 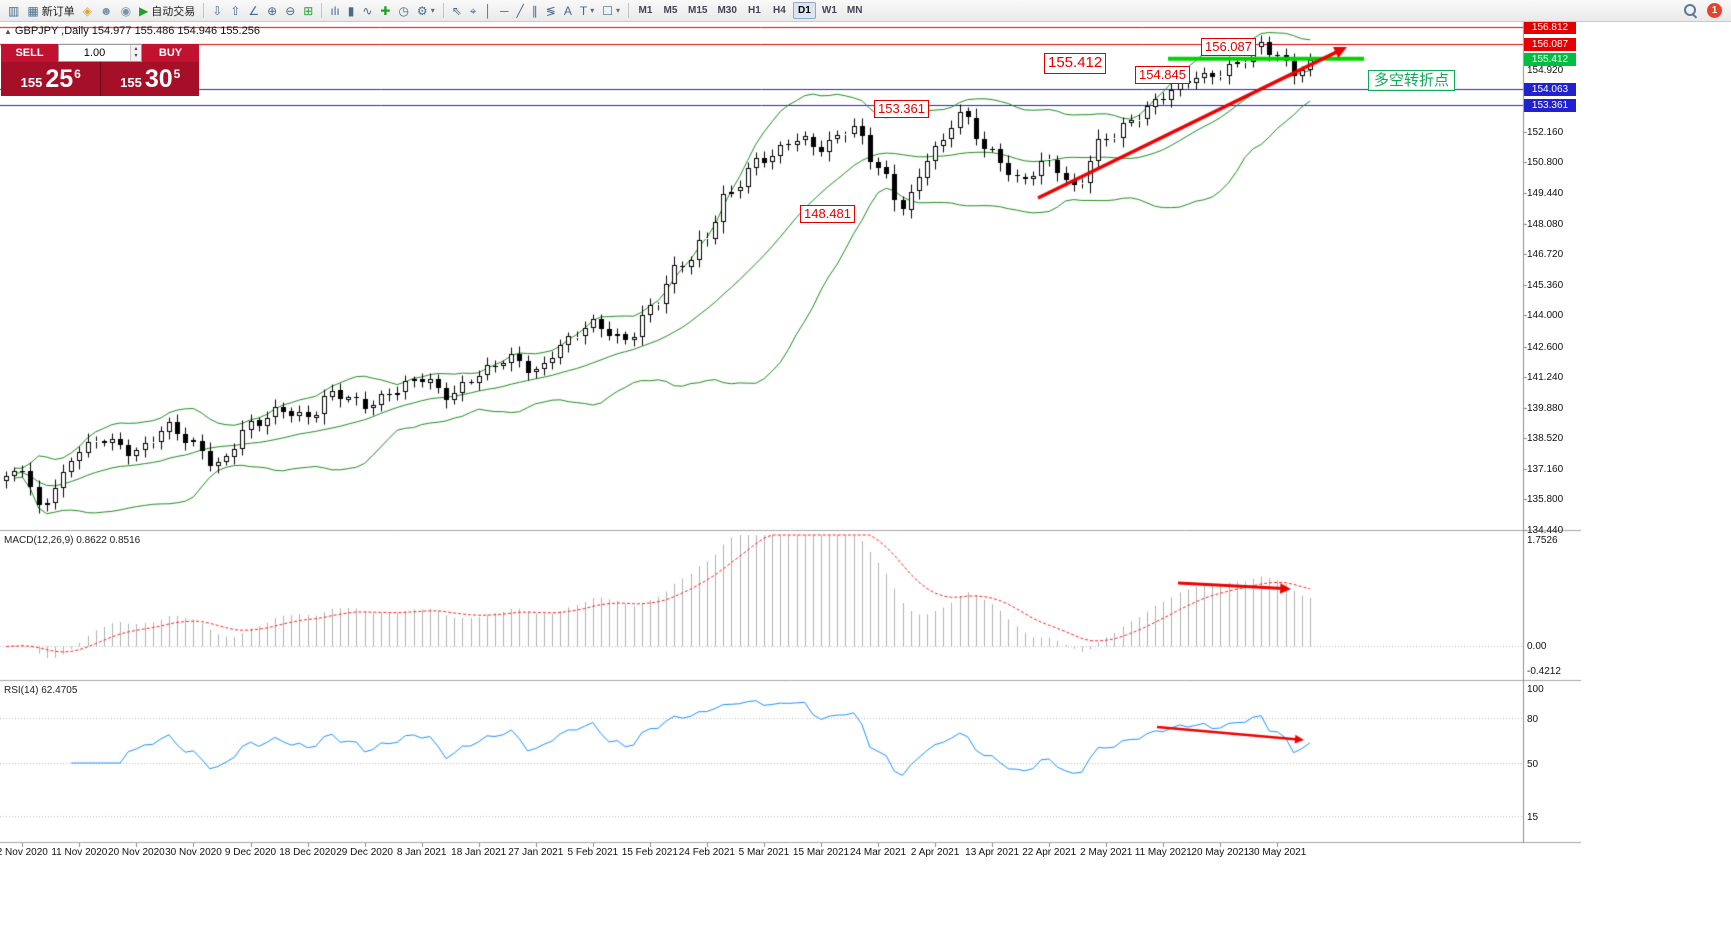 What do you see at coordinates (1545, 70) in the screenshot?
I see `price-scale-tick: 154.920` at bounding box center [1545, 70].